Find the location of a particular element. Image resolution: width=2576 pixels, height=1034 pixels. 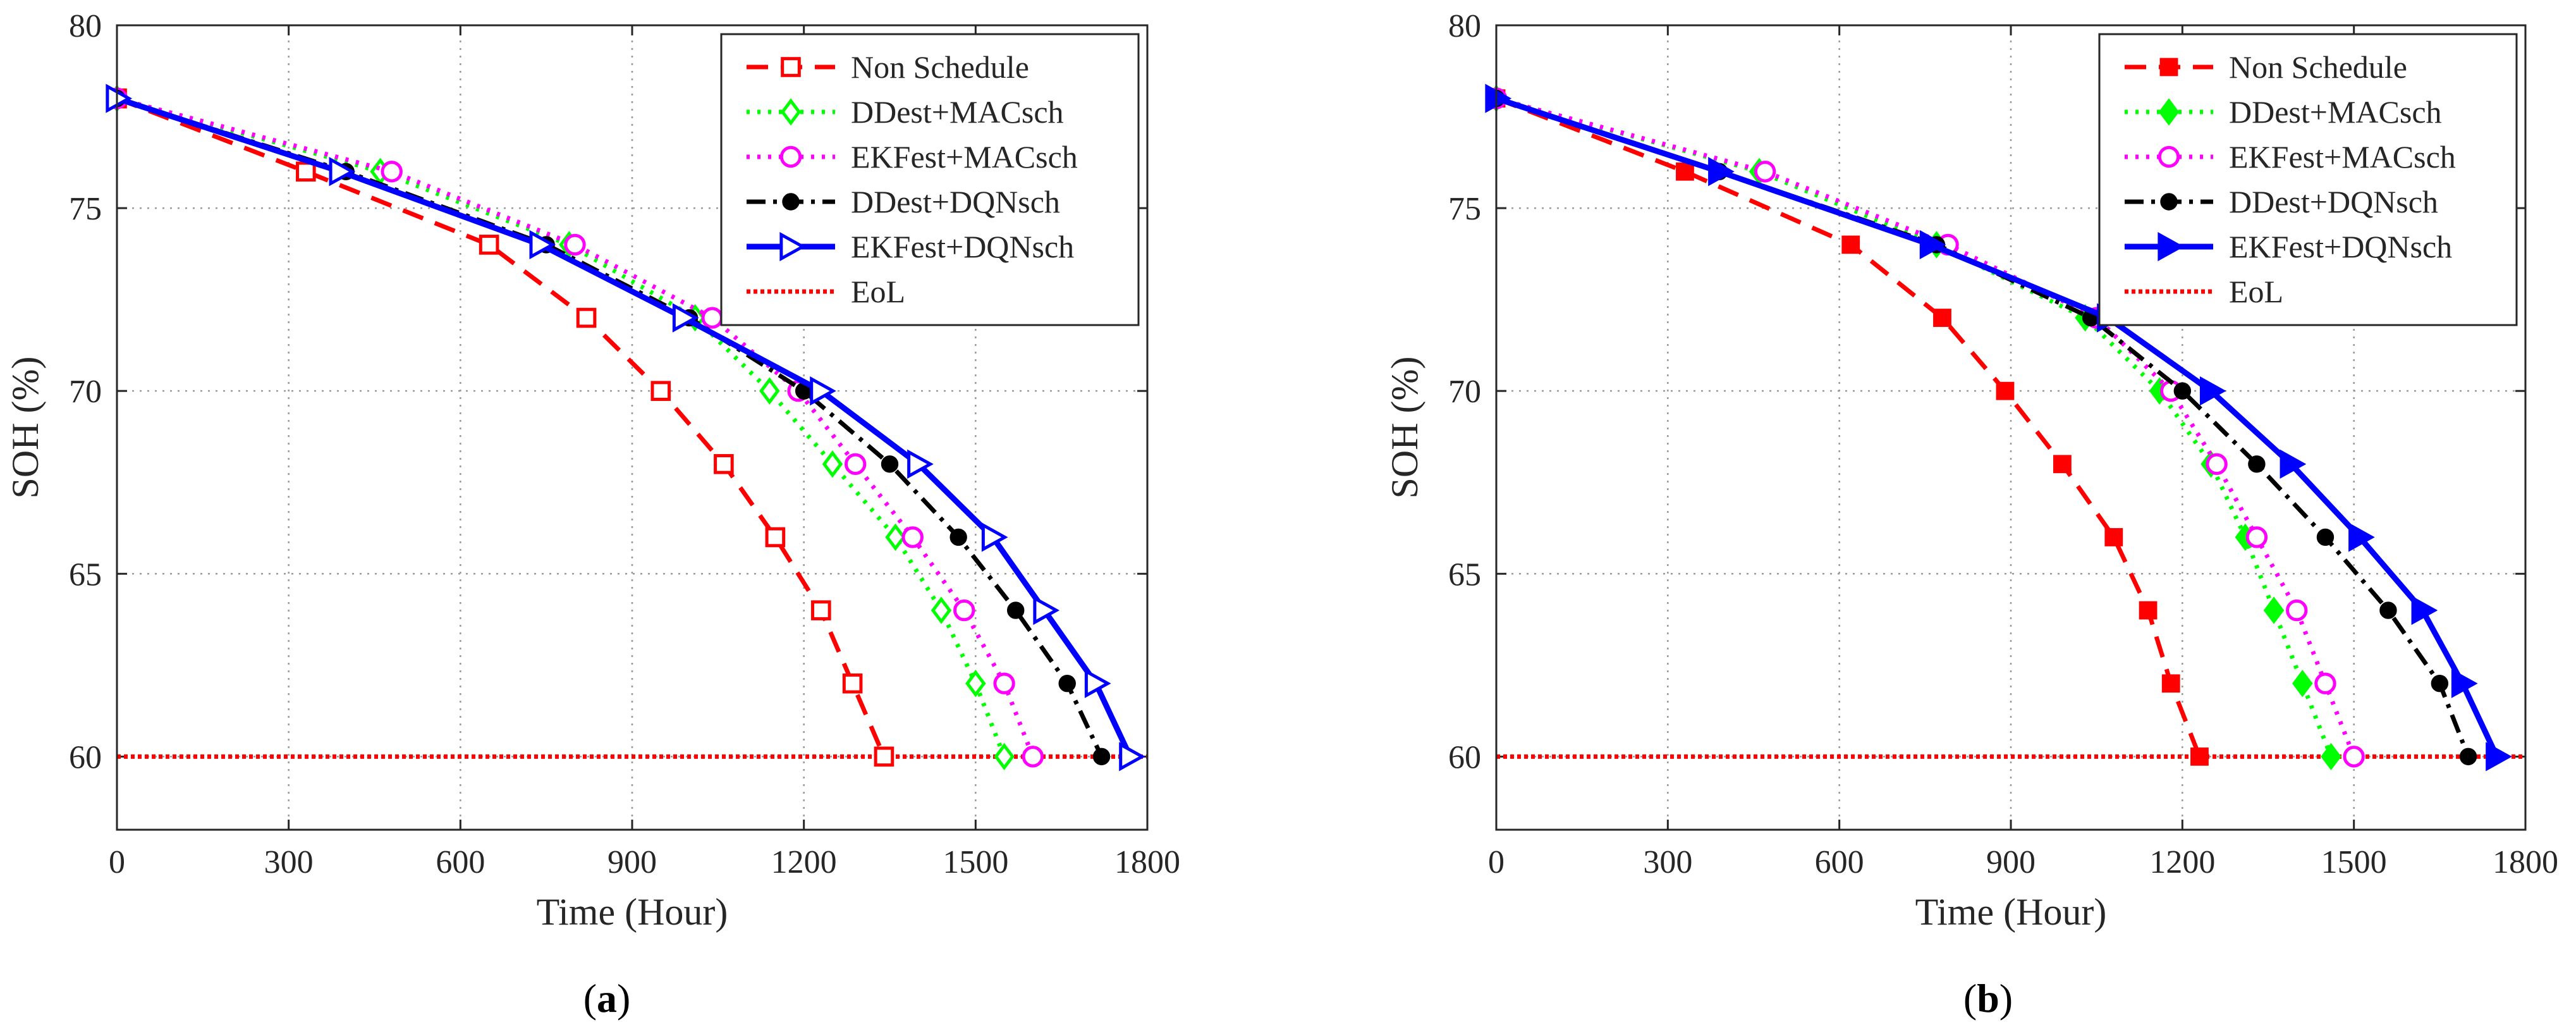

x-tick-label: 1500 is located at coordinates (2354, 862).